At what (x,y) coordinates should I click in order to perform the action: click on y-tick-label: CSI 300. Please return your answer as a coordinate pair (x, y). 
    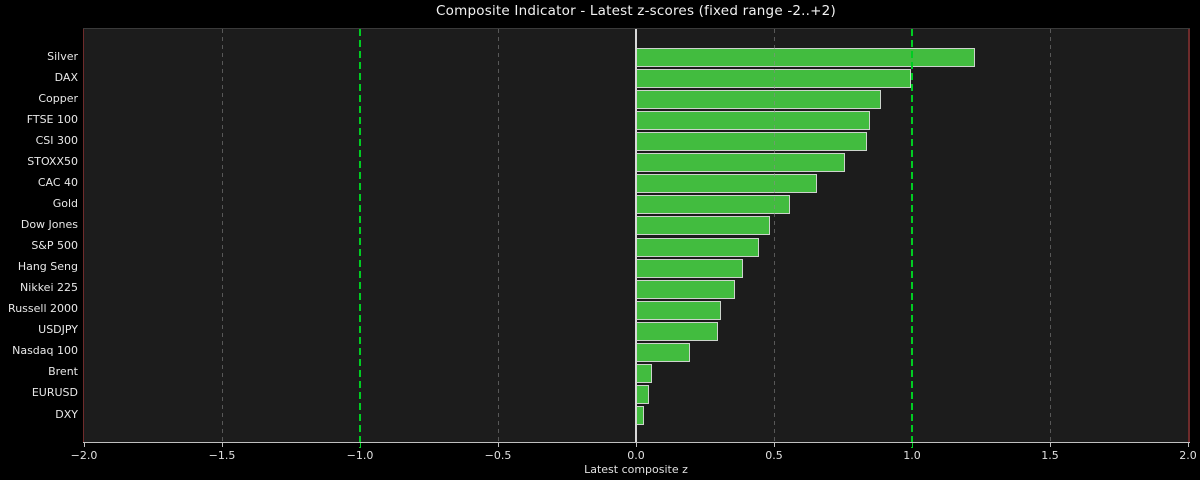
    Looking at the image, I should click on (56, 140).